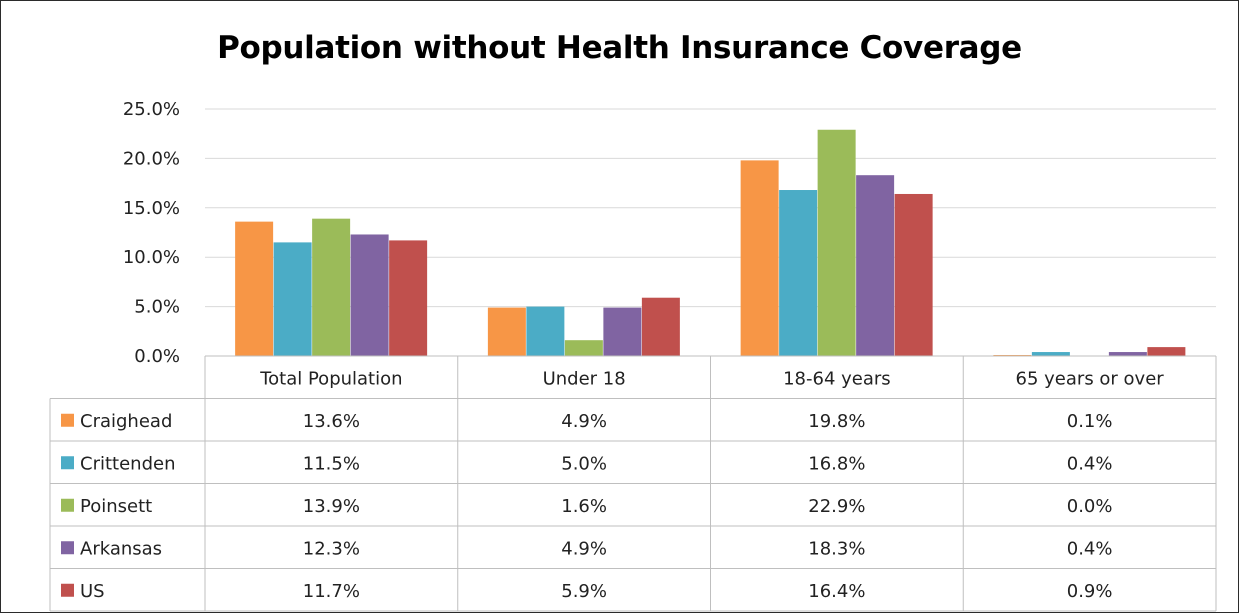 This screenshot has width=1239, height=613. I want to click on data-value: 11.7%, so click(331, 591).